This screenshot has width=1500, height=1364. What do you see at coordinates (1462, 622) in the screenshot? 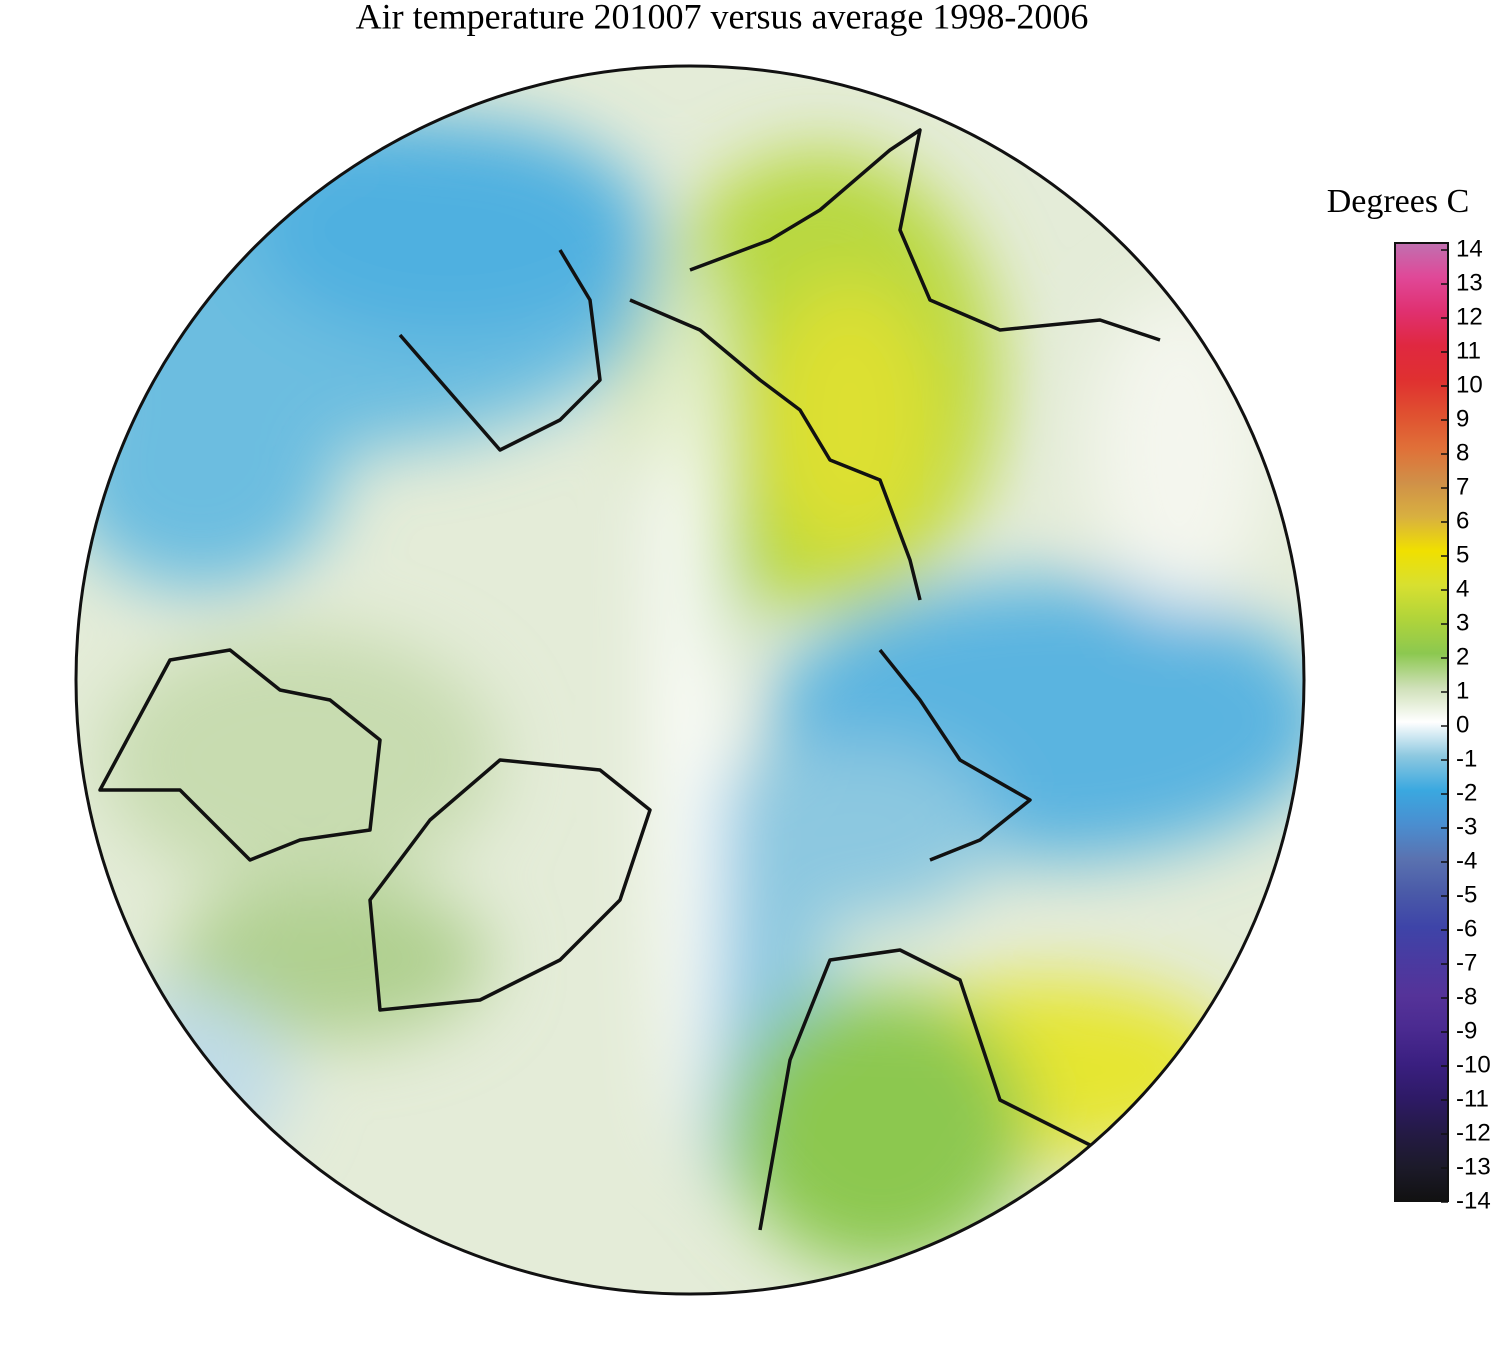
I see `colorbar-tick-label: 3` at bounding box center [1462, 622].